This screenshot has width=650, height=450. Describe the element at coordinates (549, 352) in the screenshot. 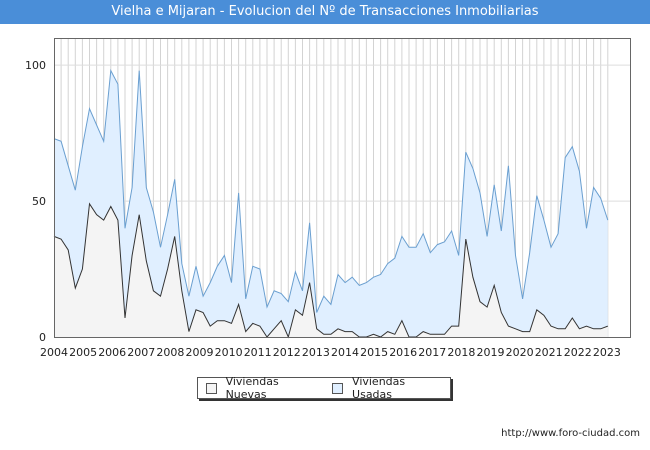

I see `x-tick-label: 2021` at that location.